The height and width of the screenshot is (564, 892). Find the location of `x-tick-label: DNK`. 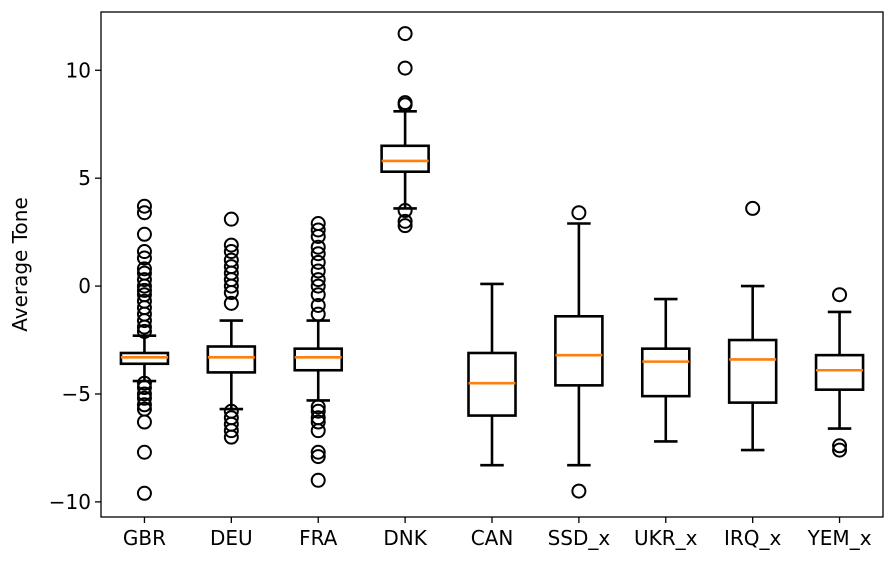

x-tick-label: DNK is located at coordinates (405, 538).